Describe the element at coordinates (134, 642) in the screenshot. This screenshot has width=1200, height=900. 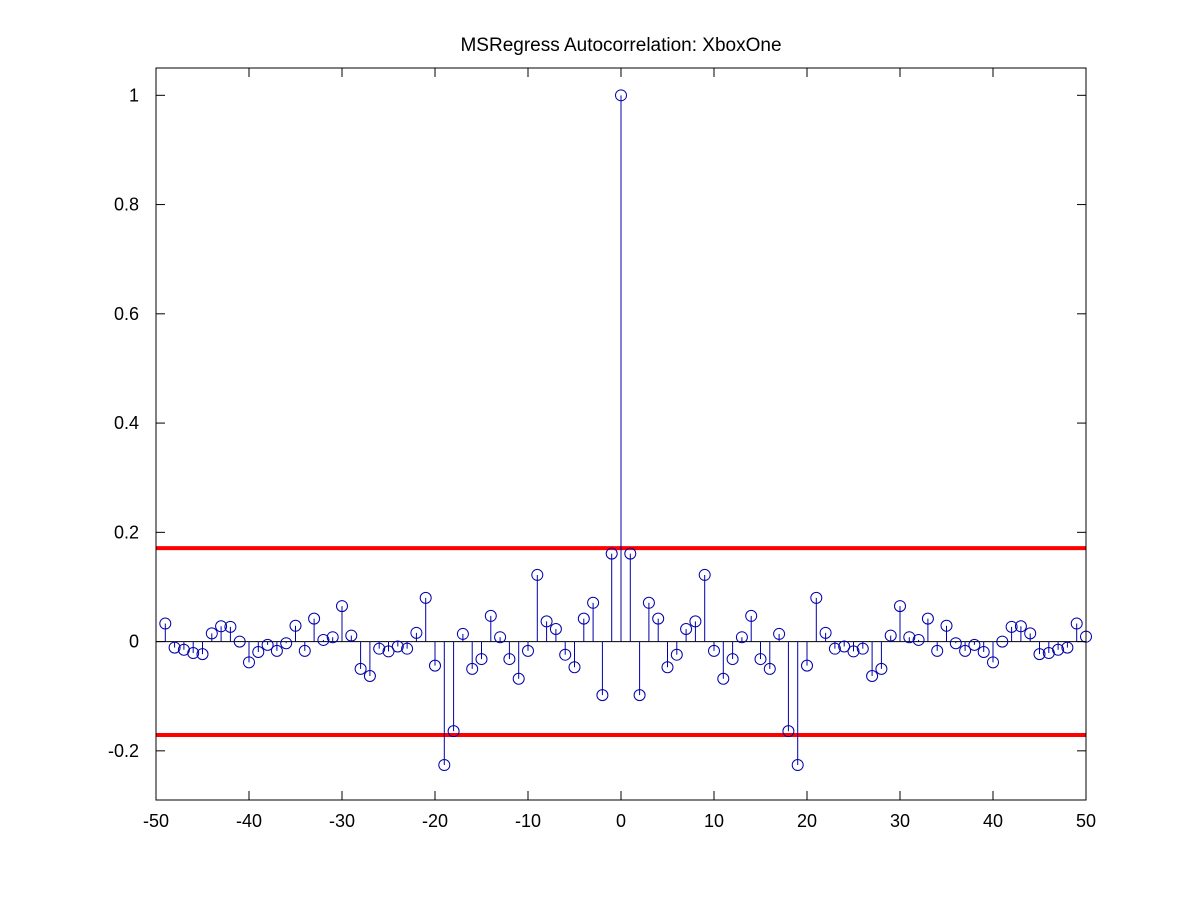
I see `y-tick-label: 0` at that location.